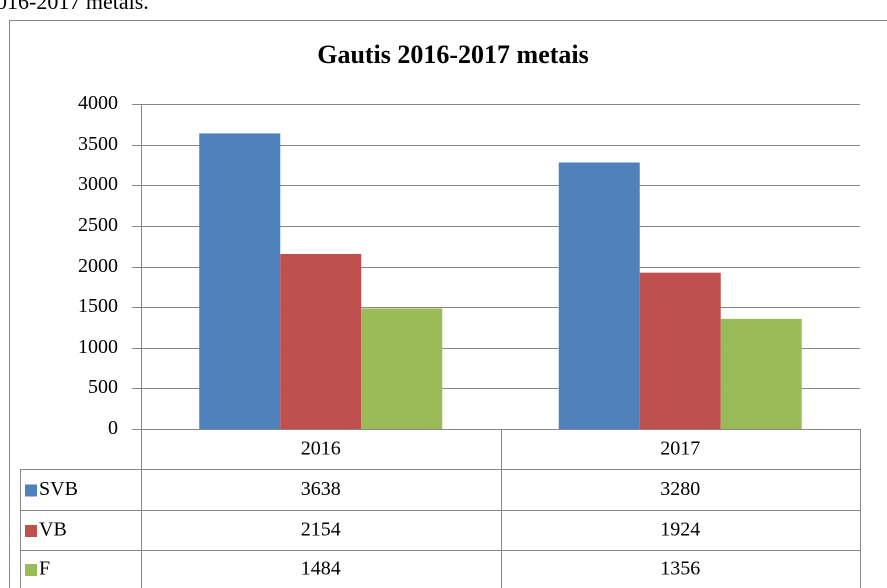 The height and width of the screenshot is (588, 887). What do you see at coordinates (680, 449) in the screenshot?
I see `x-tick-label: 2017` at bounding box center [680, 449].